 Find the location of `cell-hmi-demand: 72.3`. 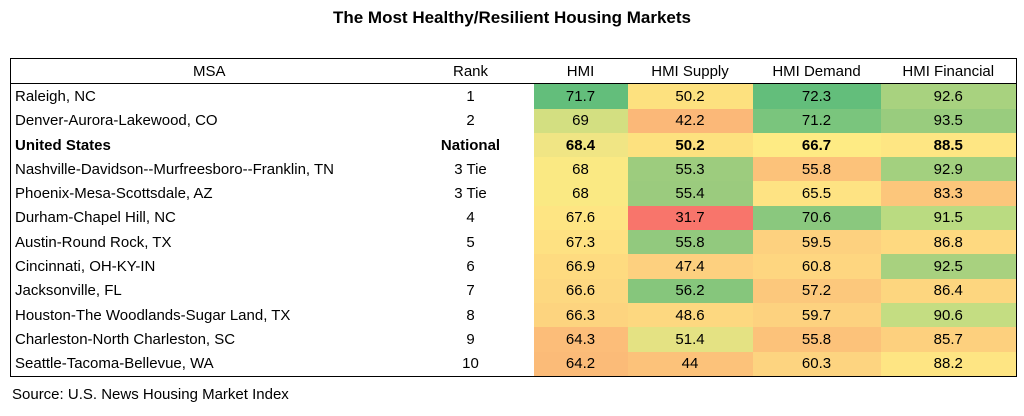

cell-hmi-demand: 72.3 is located at coordinates (816, 96).